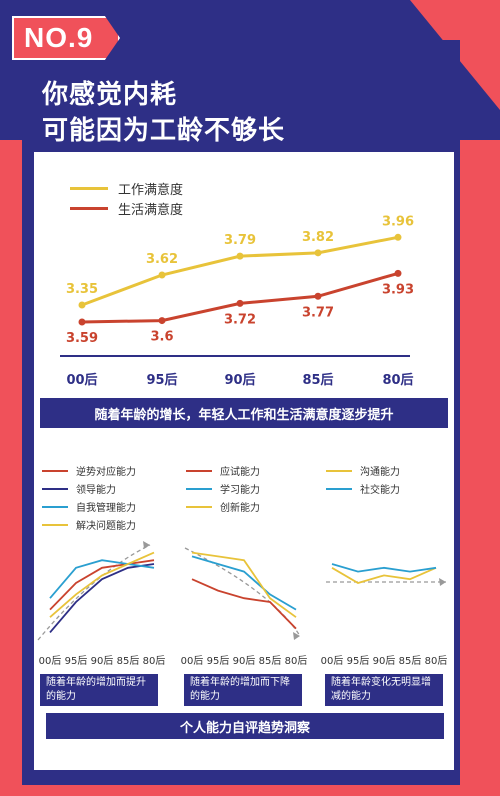  I want to click on legend-work: 工作满意度, so click(126, 188).